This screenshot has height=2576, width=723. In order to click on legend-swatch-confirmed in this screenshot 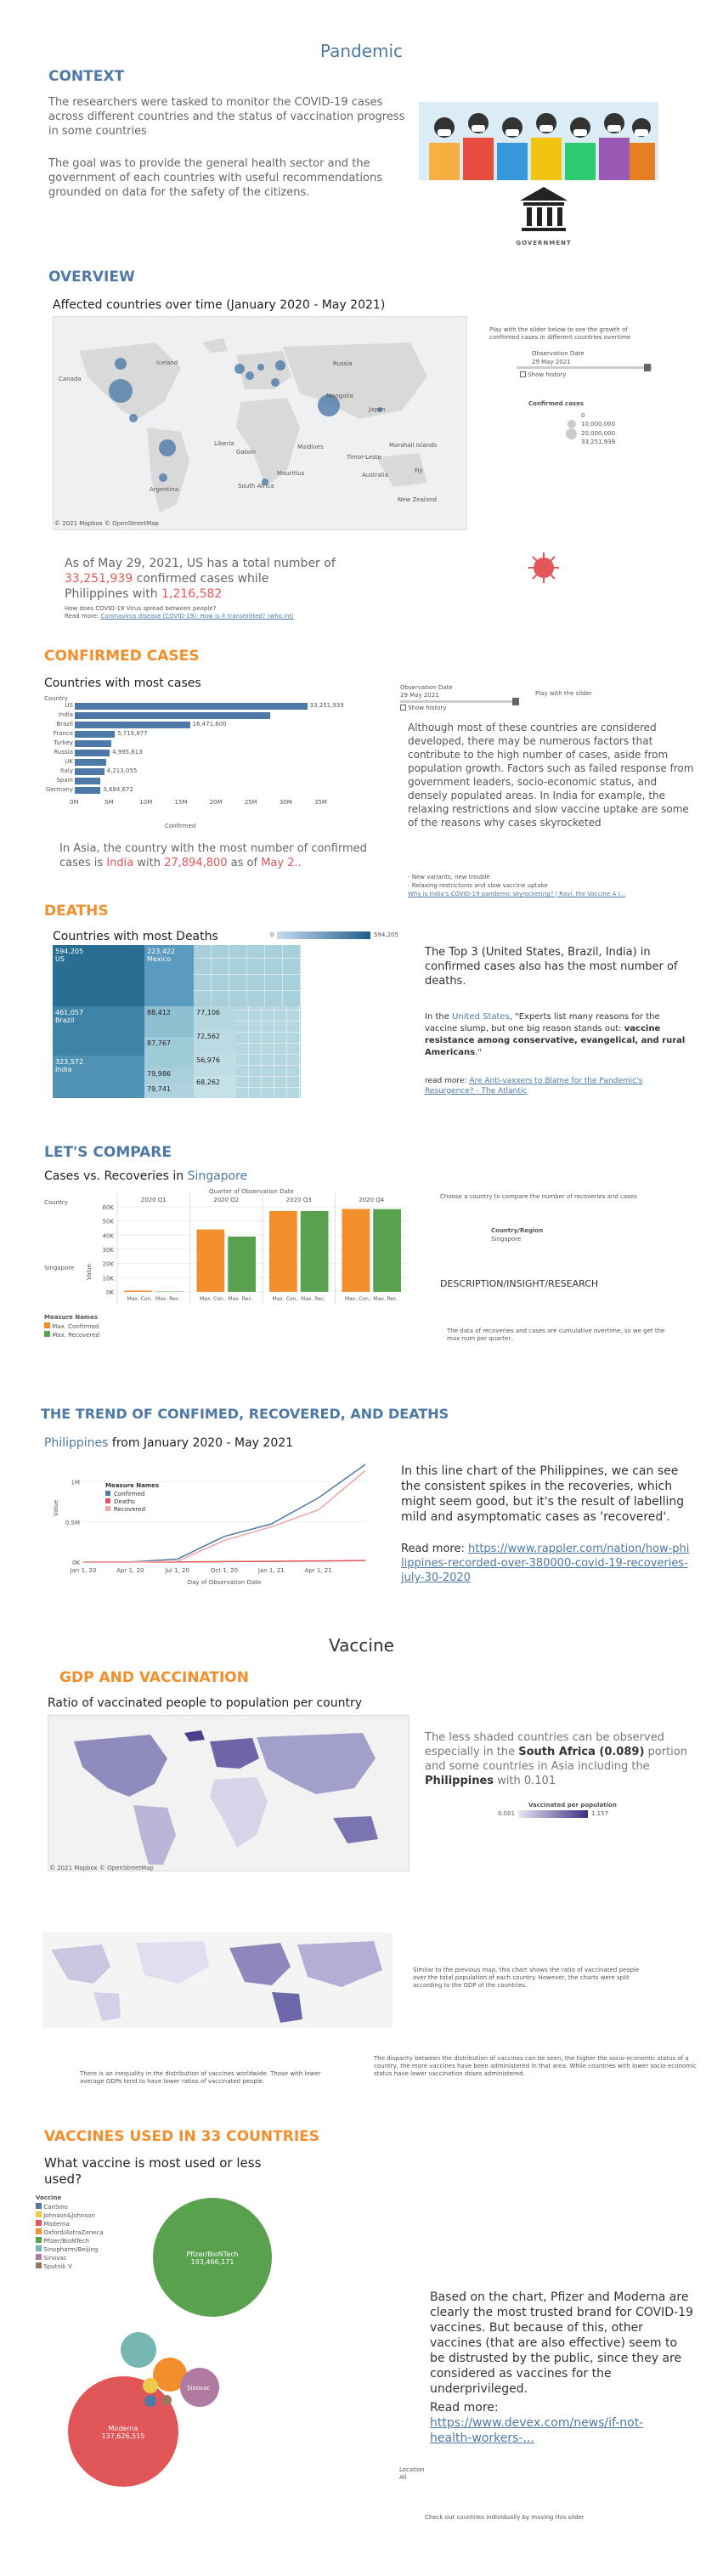, I will do `click(47, 1325)`.